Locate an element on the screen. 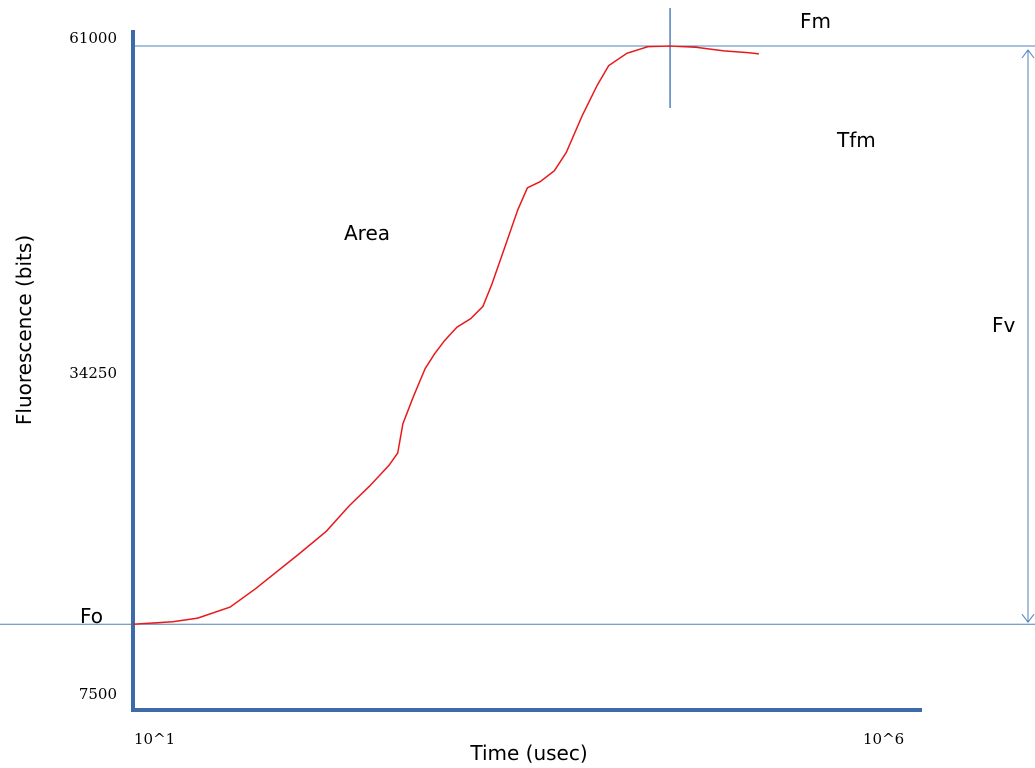 This screenshot has width=1035, height=768. y-tick-label-7500: 7500 is located at coordinates (98, 694).